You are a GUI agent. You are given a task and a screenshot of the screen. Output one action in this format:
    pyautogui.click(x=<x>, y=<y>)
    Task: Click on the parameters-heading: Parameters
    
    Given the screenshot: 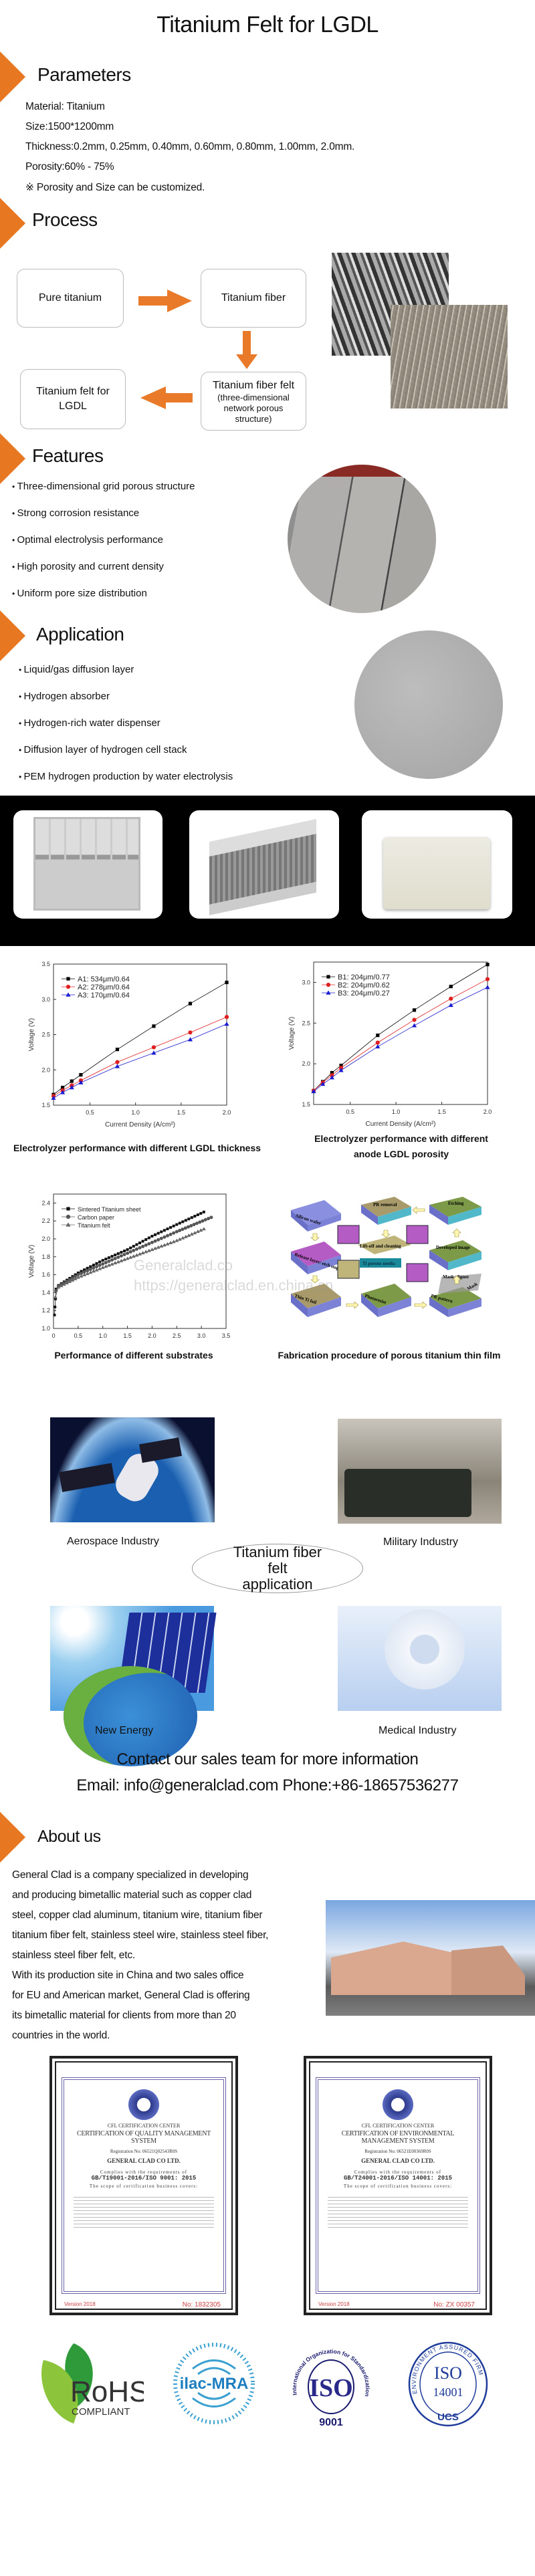 What is the action you would take?
    pyautogui.click(x=84, y=74)
    